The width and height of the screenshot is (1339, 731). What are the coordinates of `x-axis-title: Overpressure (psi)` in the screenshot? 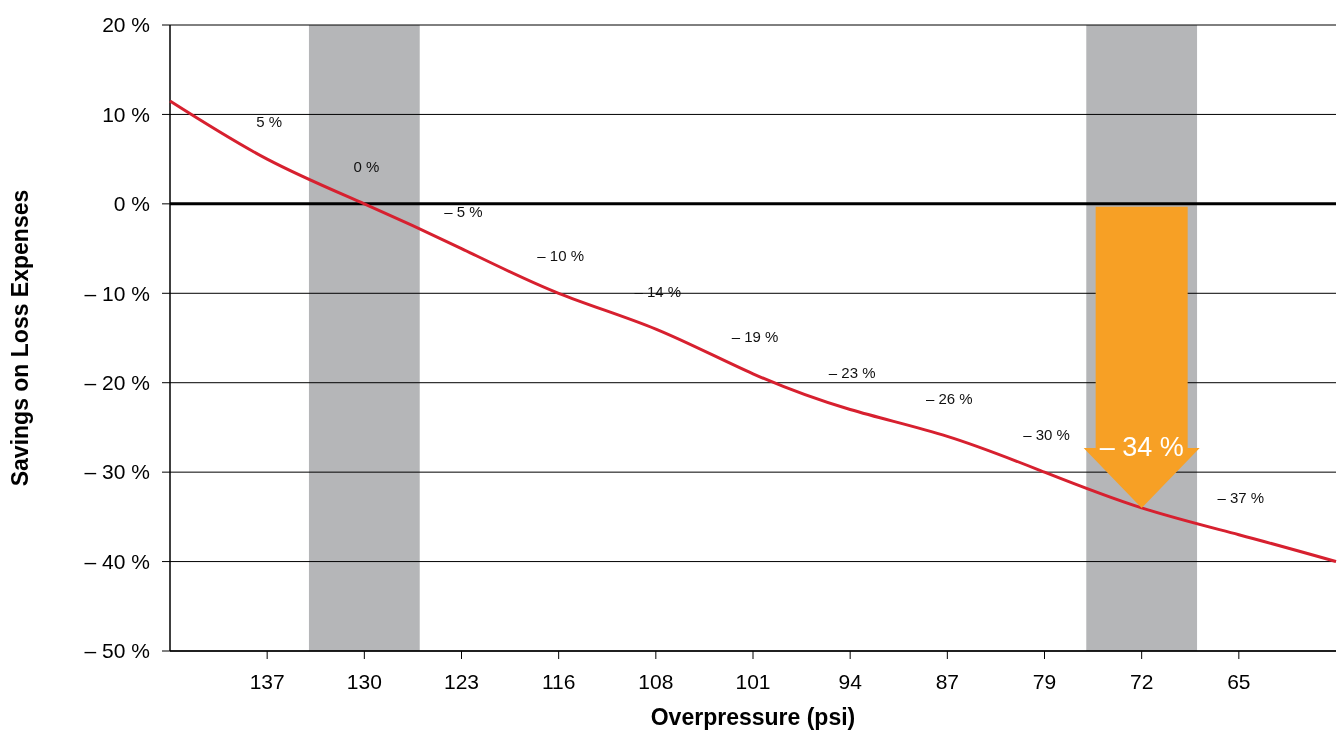 It's located at (753, 717).